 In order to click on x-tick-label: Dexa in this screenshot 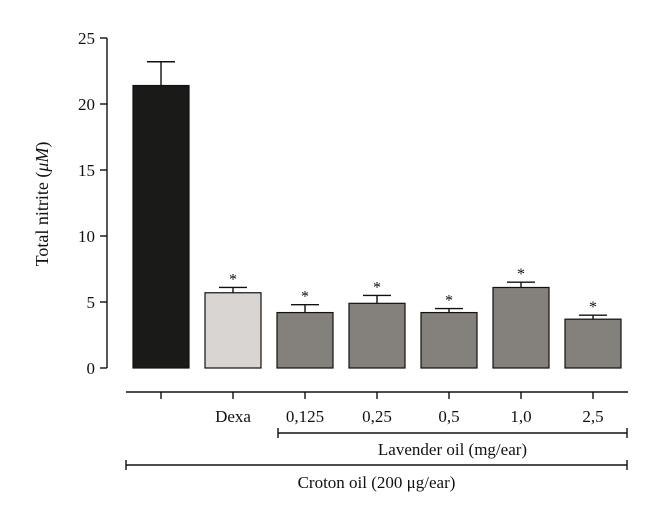, I will do `click(233, 416)`.